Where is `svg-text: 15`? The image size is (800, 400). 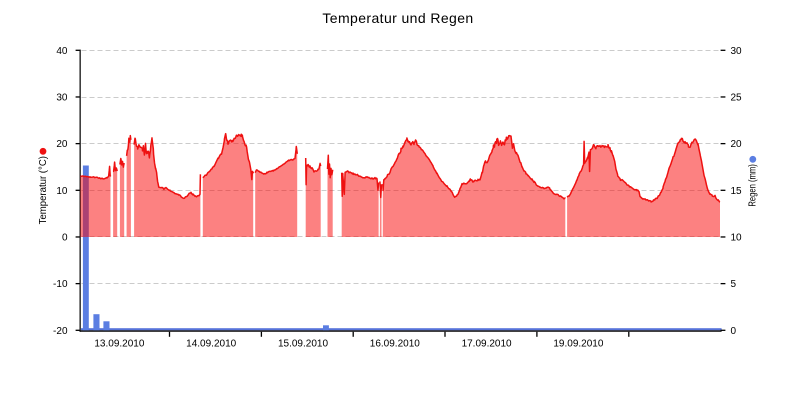
svg-text: 15 is located at coordinates (737, 191).